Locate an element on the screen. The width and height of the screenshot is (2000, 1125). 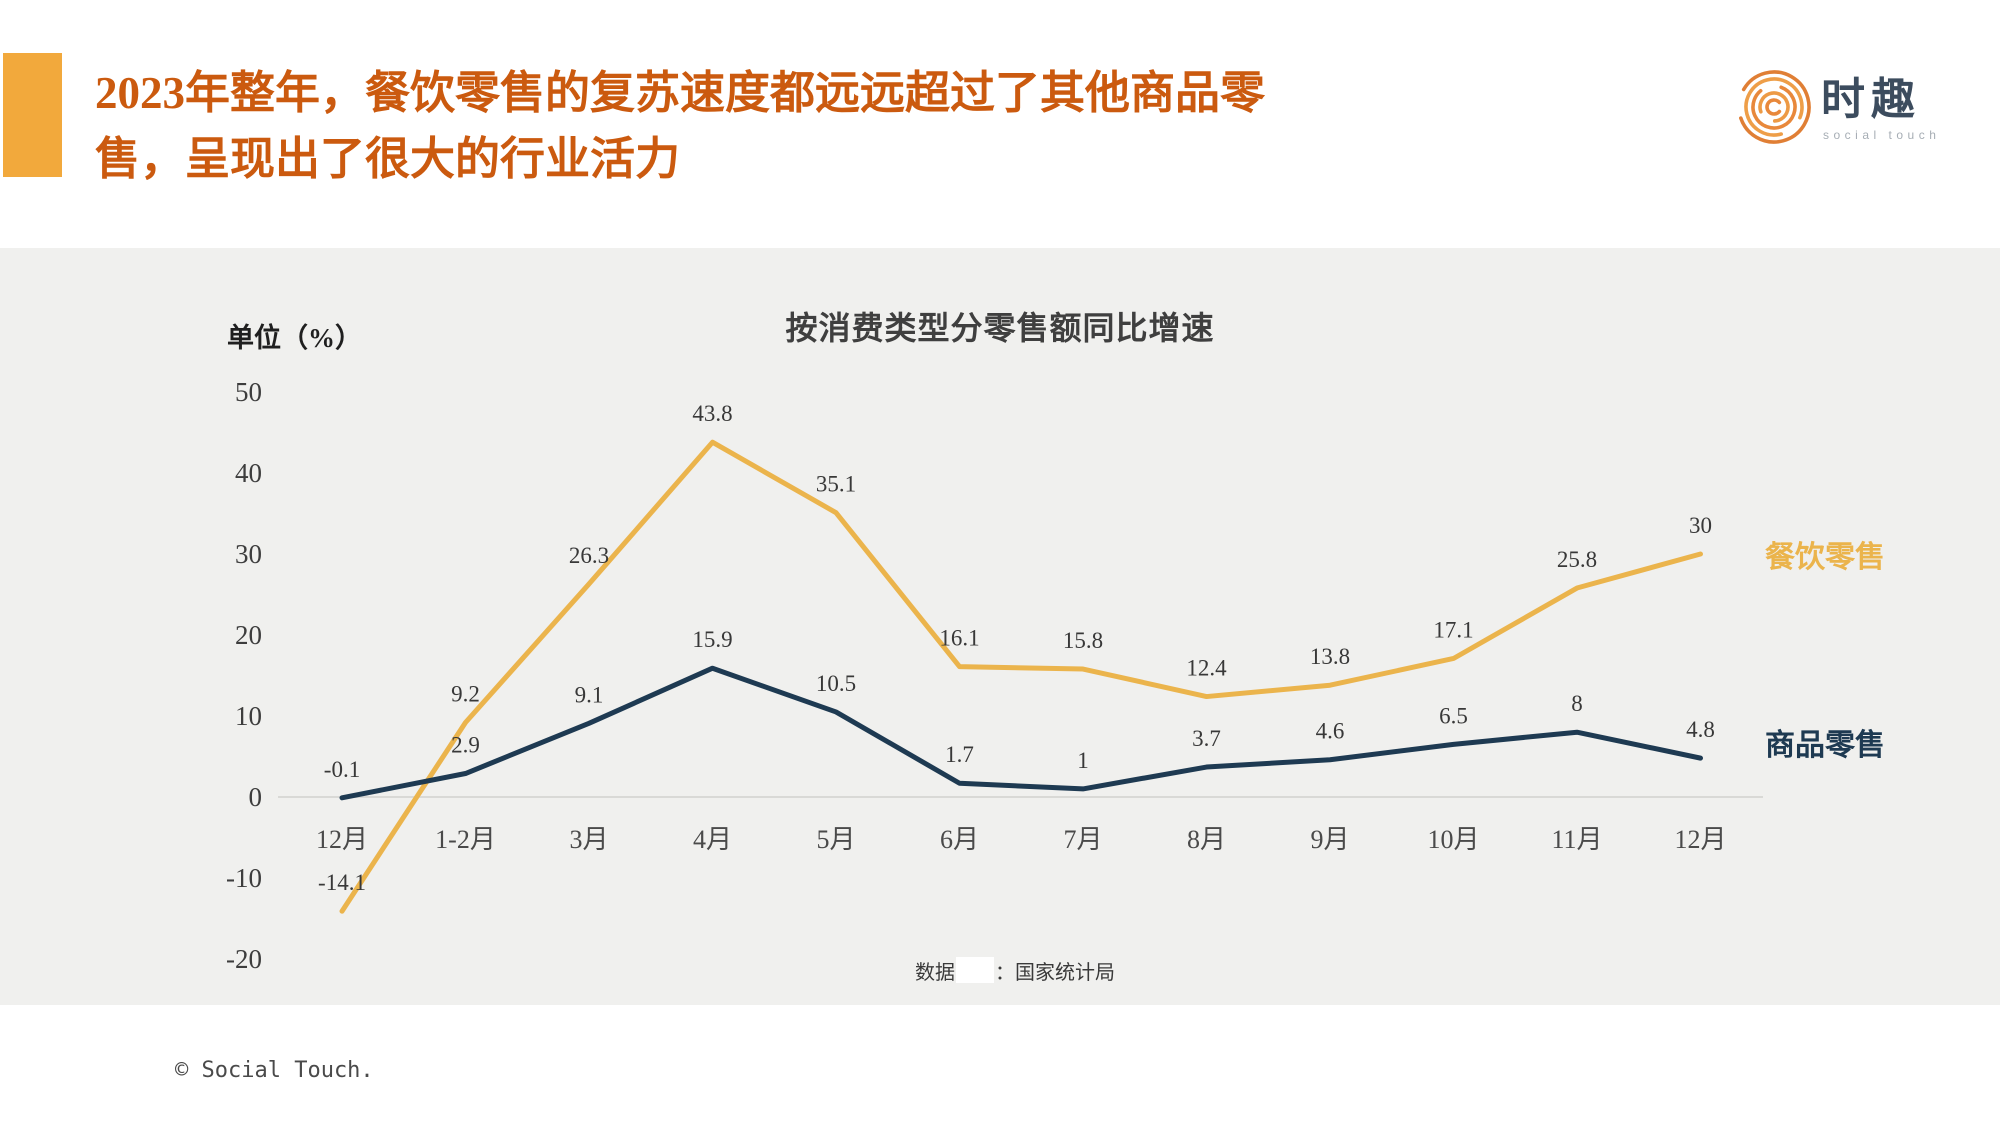
x-category-label: 6月 is located at coordinates (959, 839).